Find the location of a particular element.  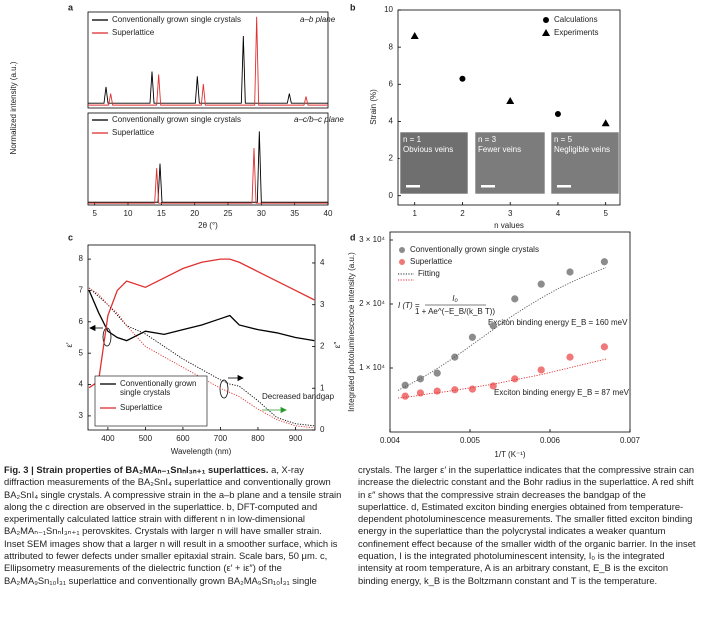

y2-tick-label: 1 is located at coordinates (322, 387).